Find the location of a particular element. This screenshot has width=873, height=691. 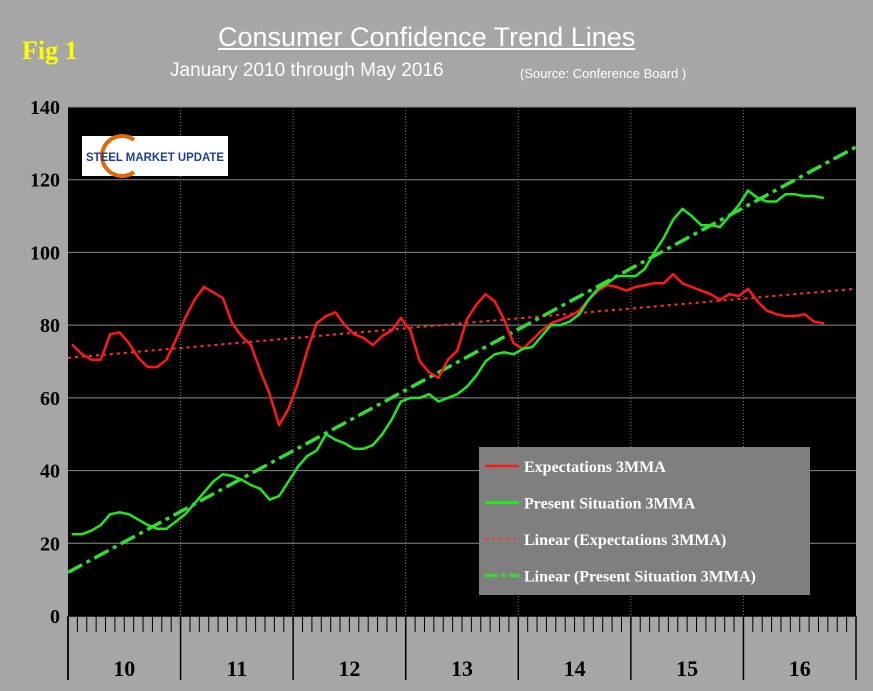

y-tick-label: 60 is located at coordinates (50, 399).